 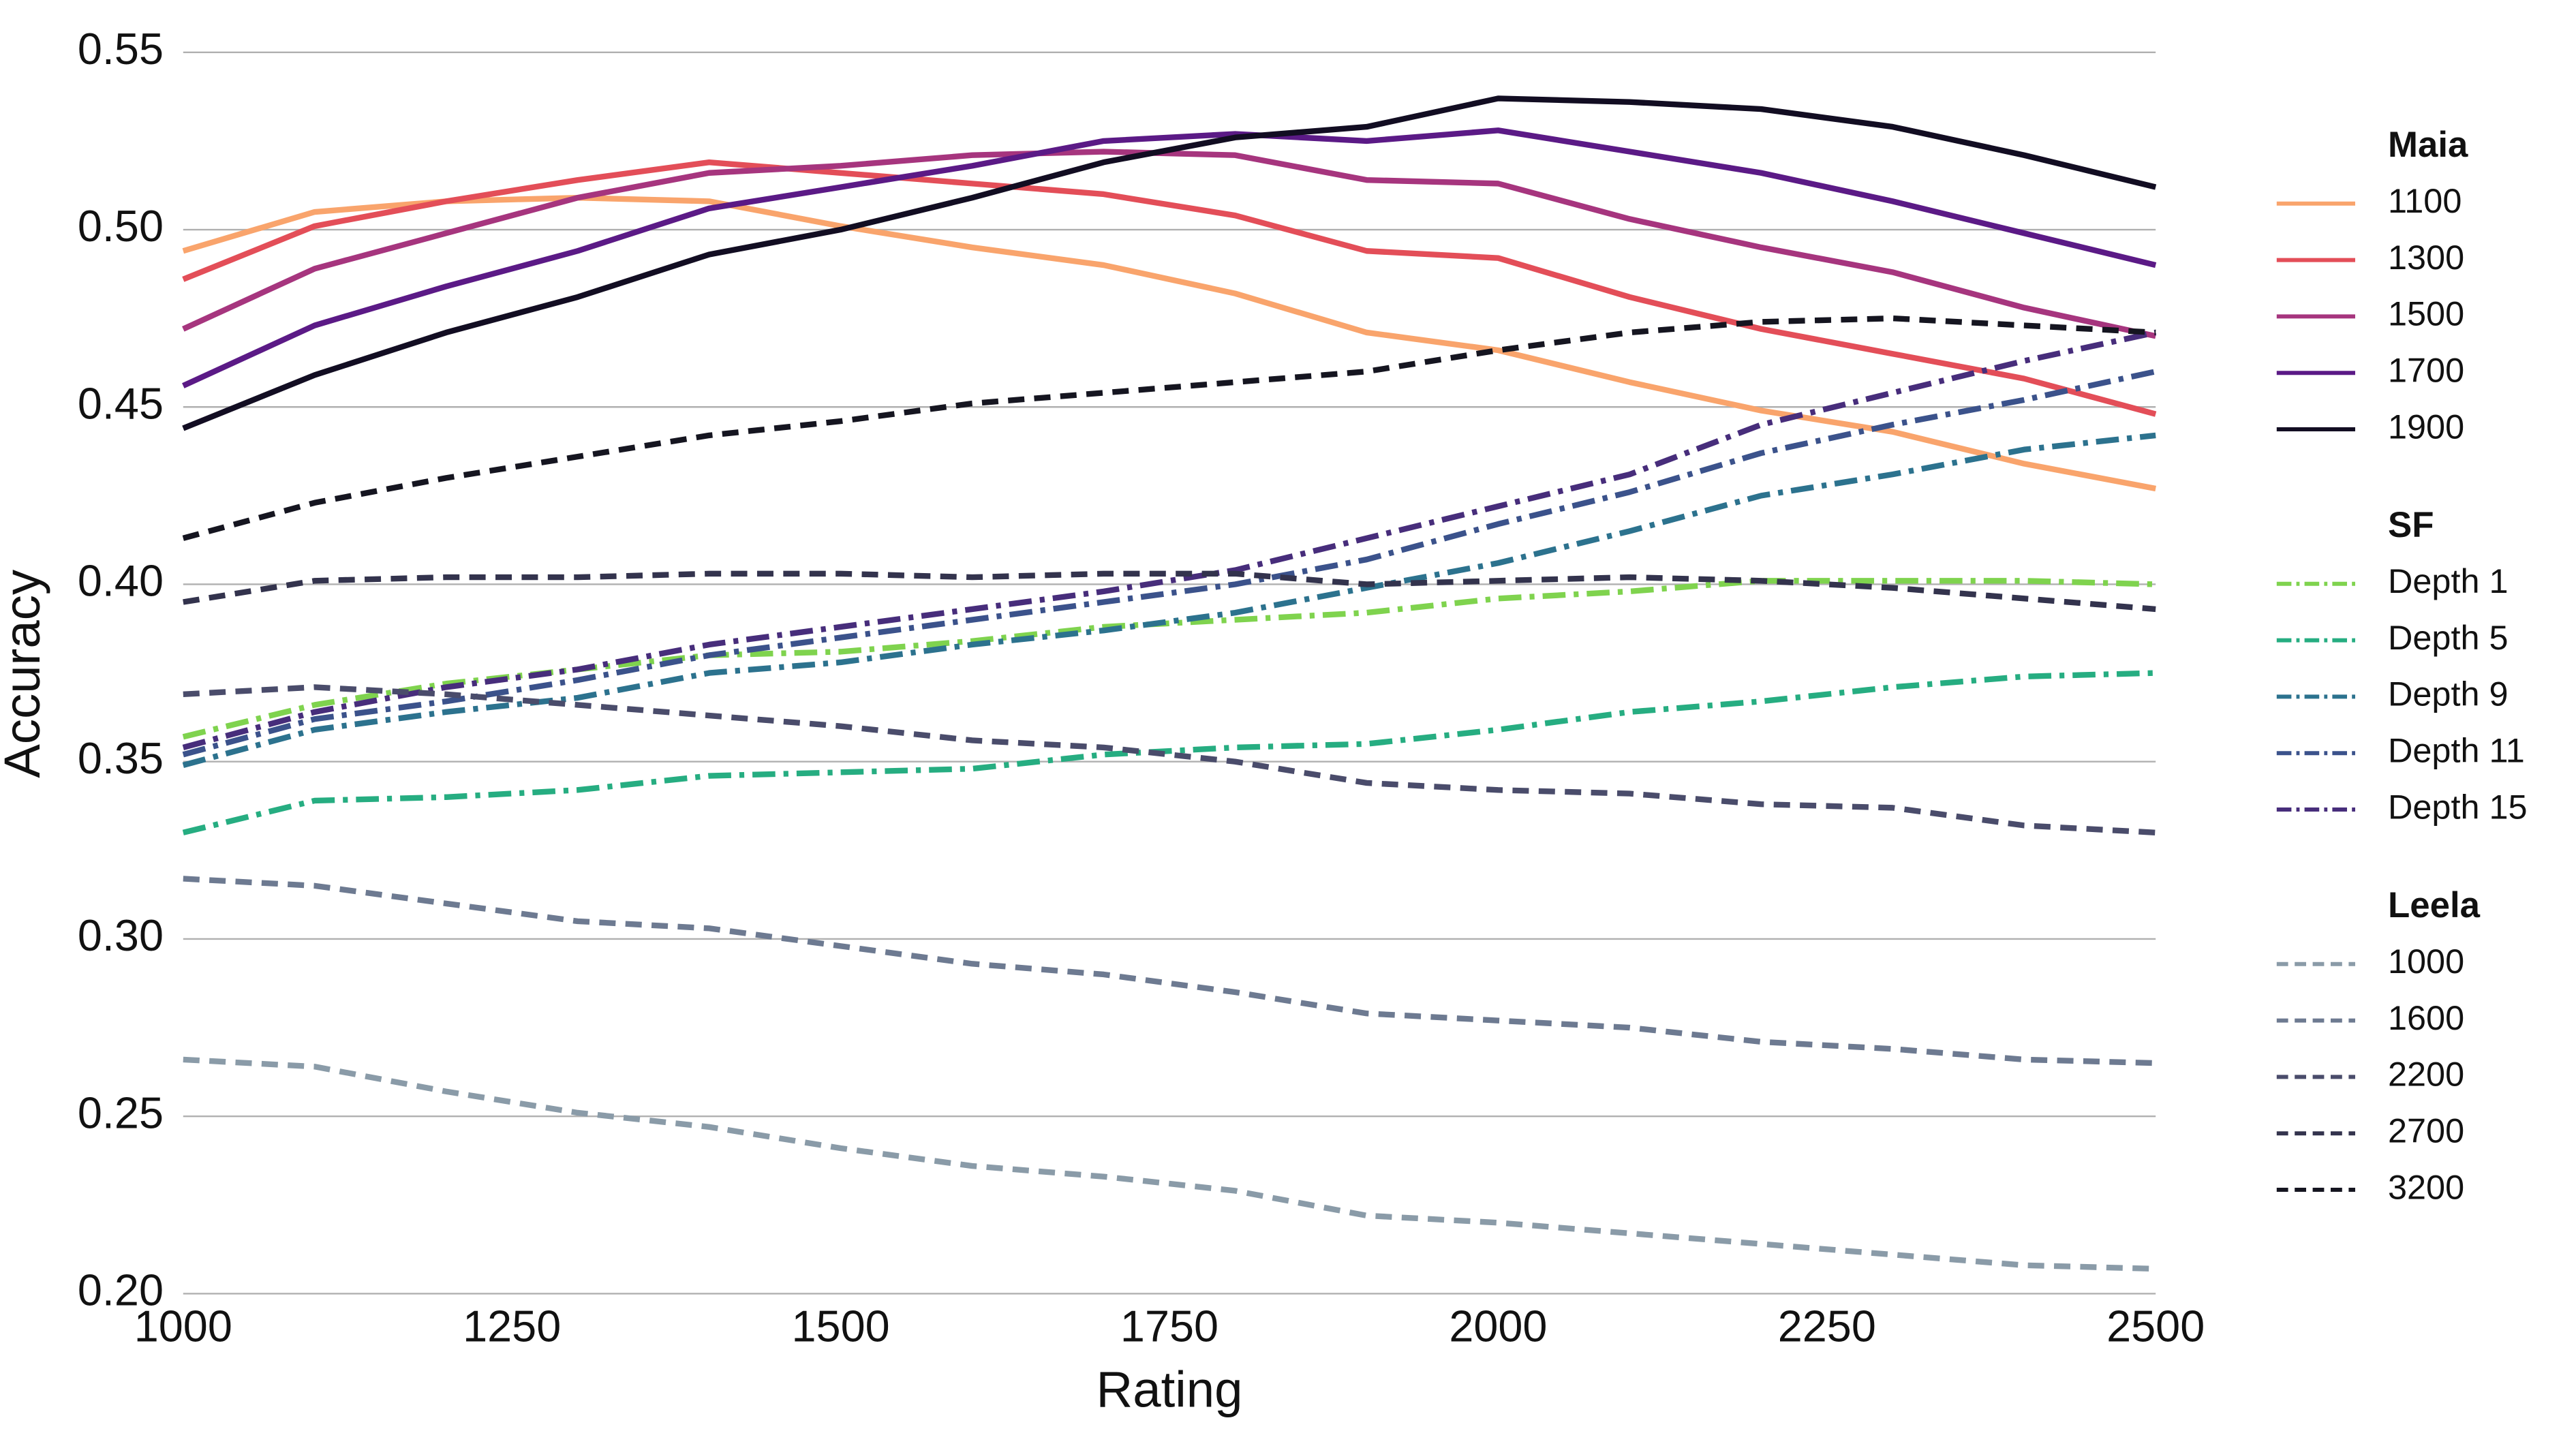 I want to click on legend-label: Depth 9, so click(x=2448, y=694).